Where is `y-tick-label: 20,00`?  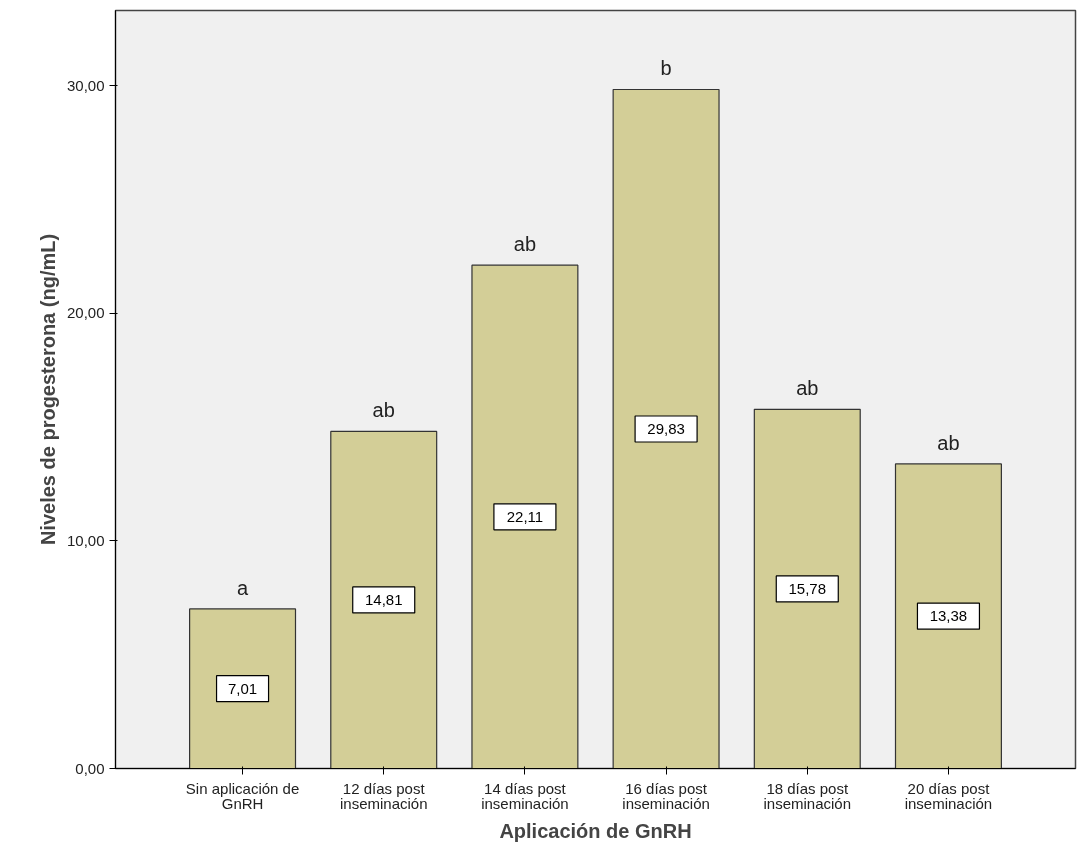
y-tick-label: 20,00 is located at coordinates (85, 313).